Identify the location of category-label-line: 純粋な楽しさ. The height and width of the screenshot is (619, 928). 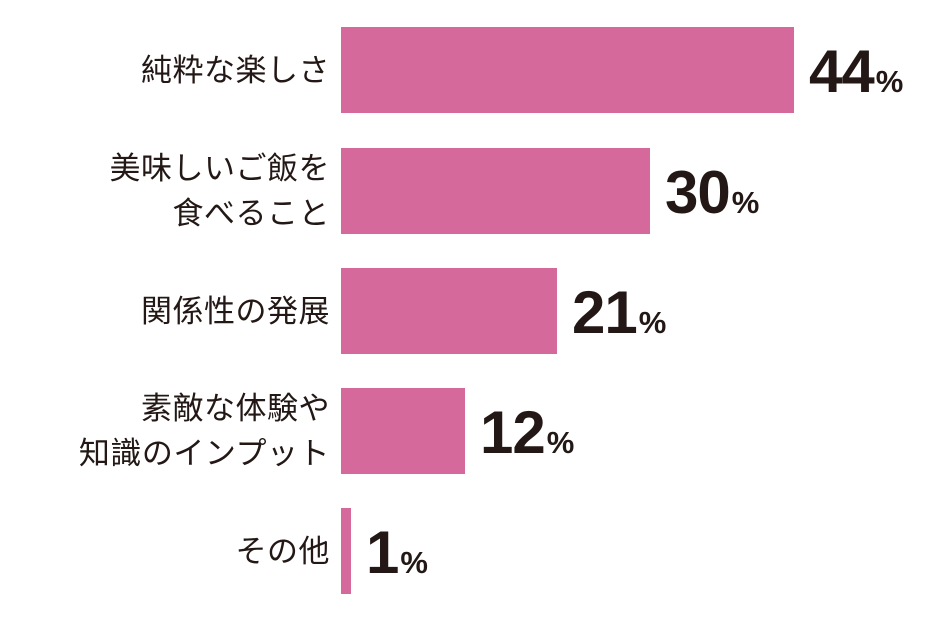
(235, 70).